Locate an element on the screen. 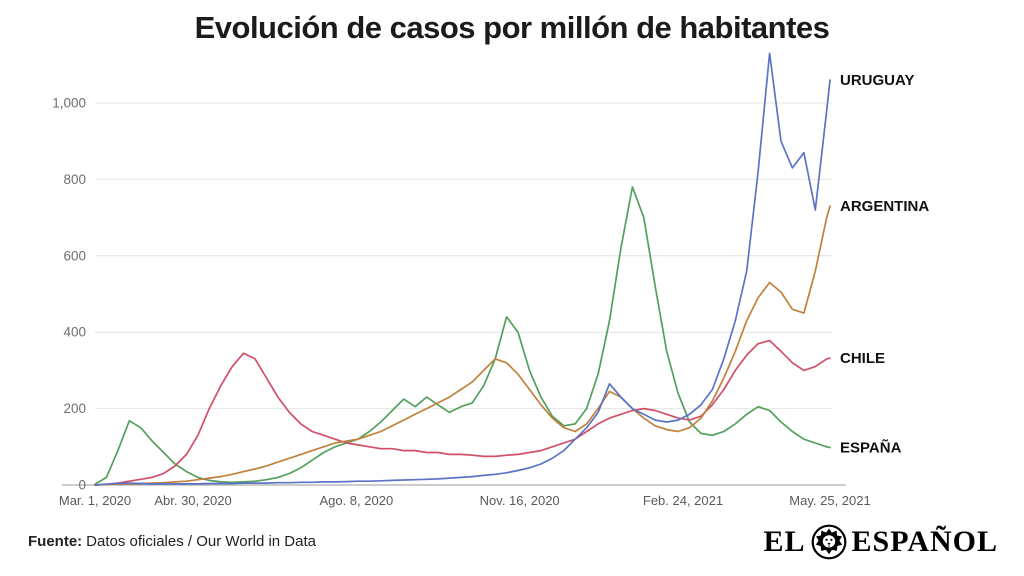 The height and width of the screenshot is (576, 1024). x-tick-label: Abr. 30, 2020 is located at coordinates (192, 500).